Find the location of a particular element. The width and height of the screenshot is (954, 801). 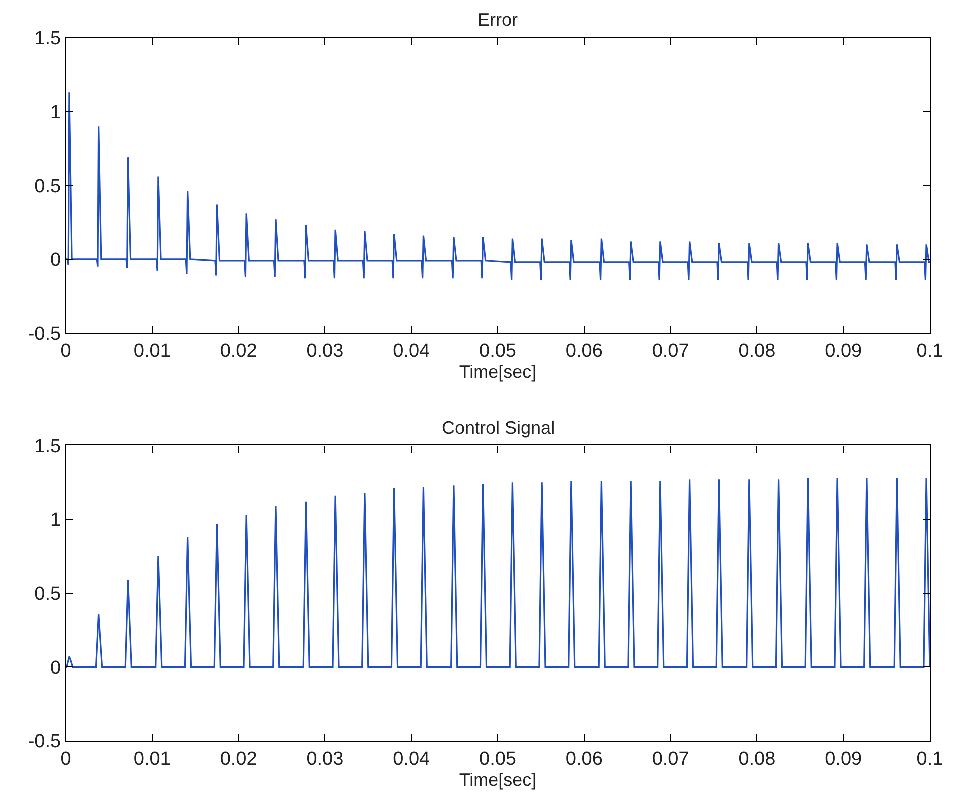

chart-title: Control Signal is located at coordinates (499, 428).